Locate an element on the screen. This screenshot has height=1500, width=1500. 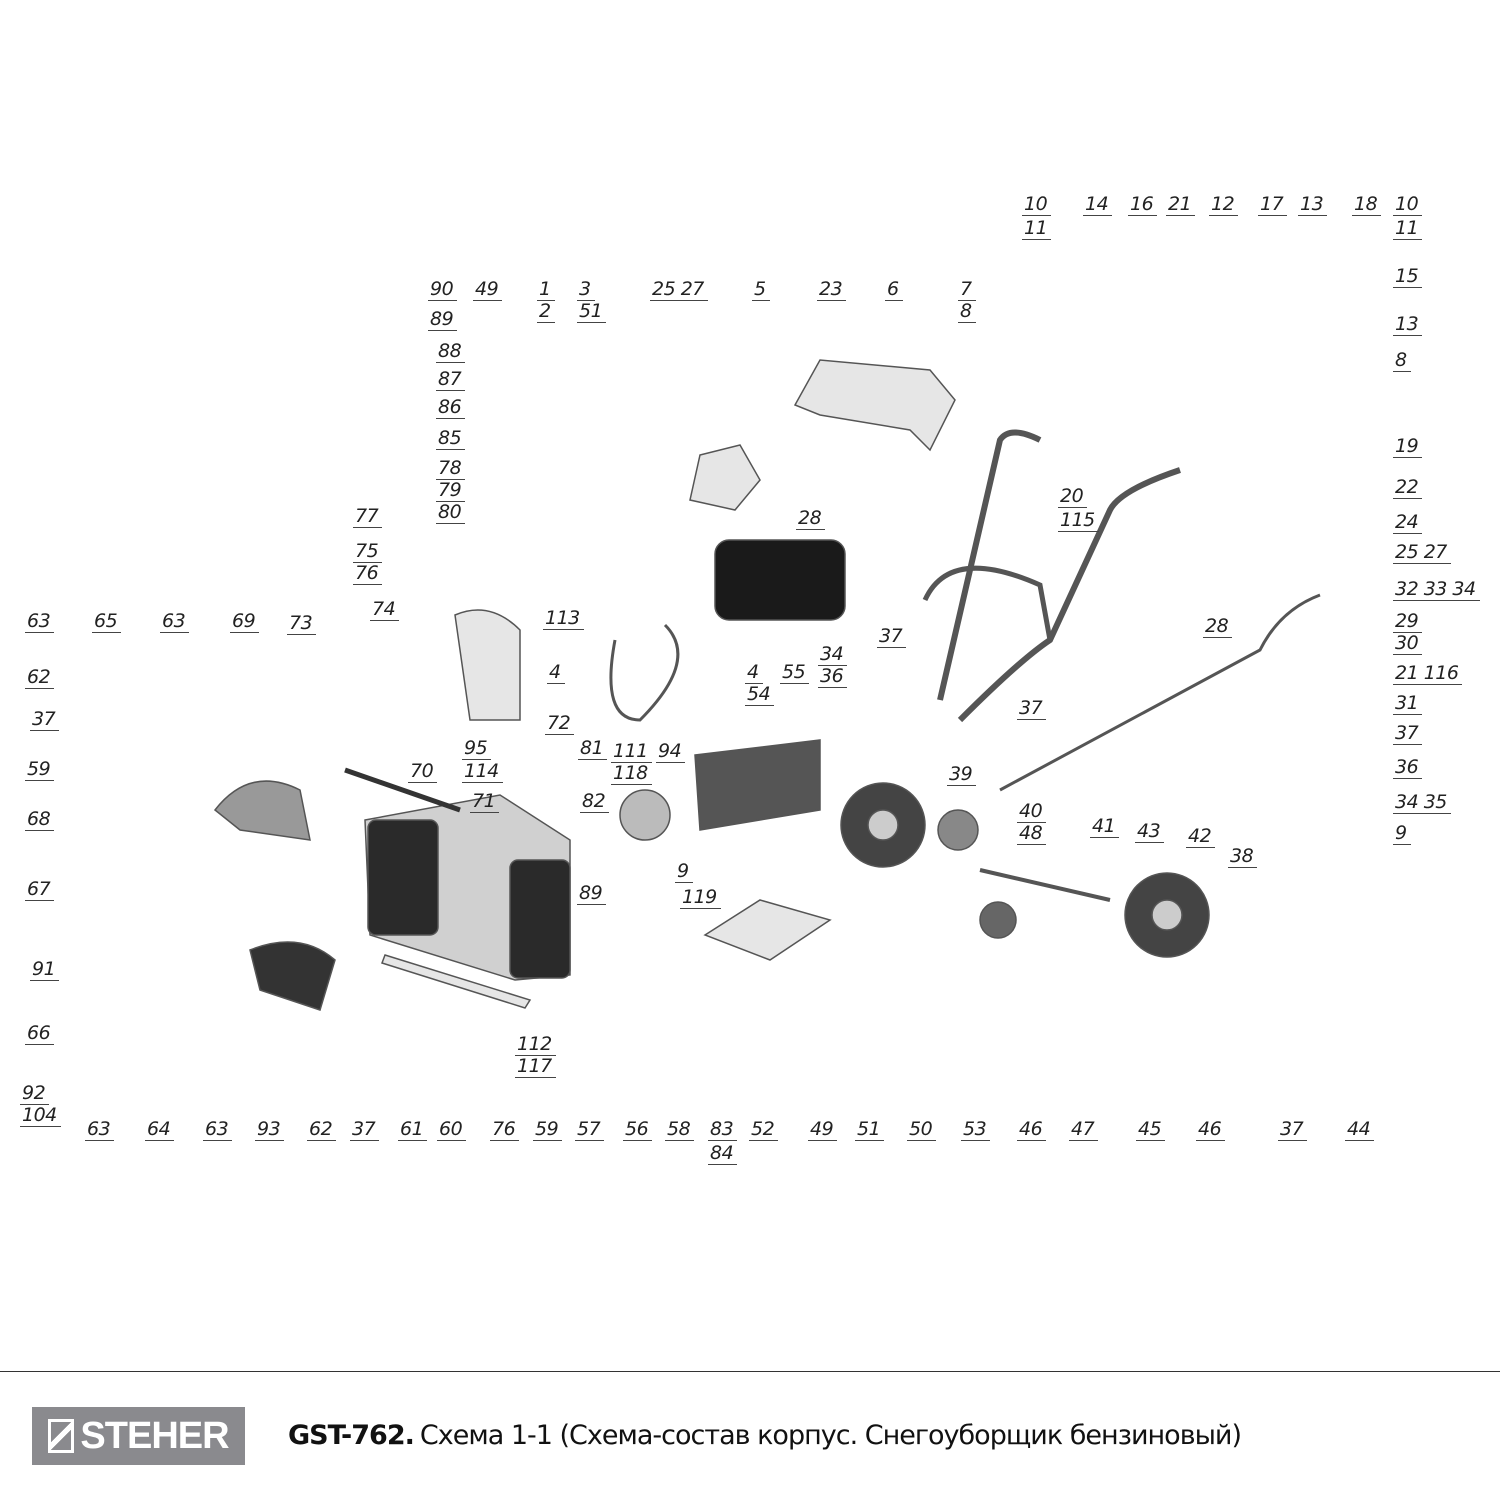
auger is located at coordinates (292, 976).